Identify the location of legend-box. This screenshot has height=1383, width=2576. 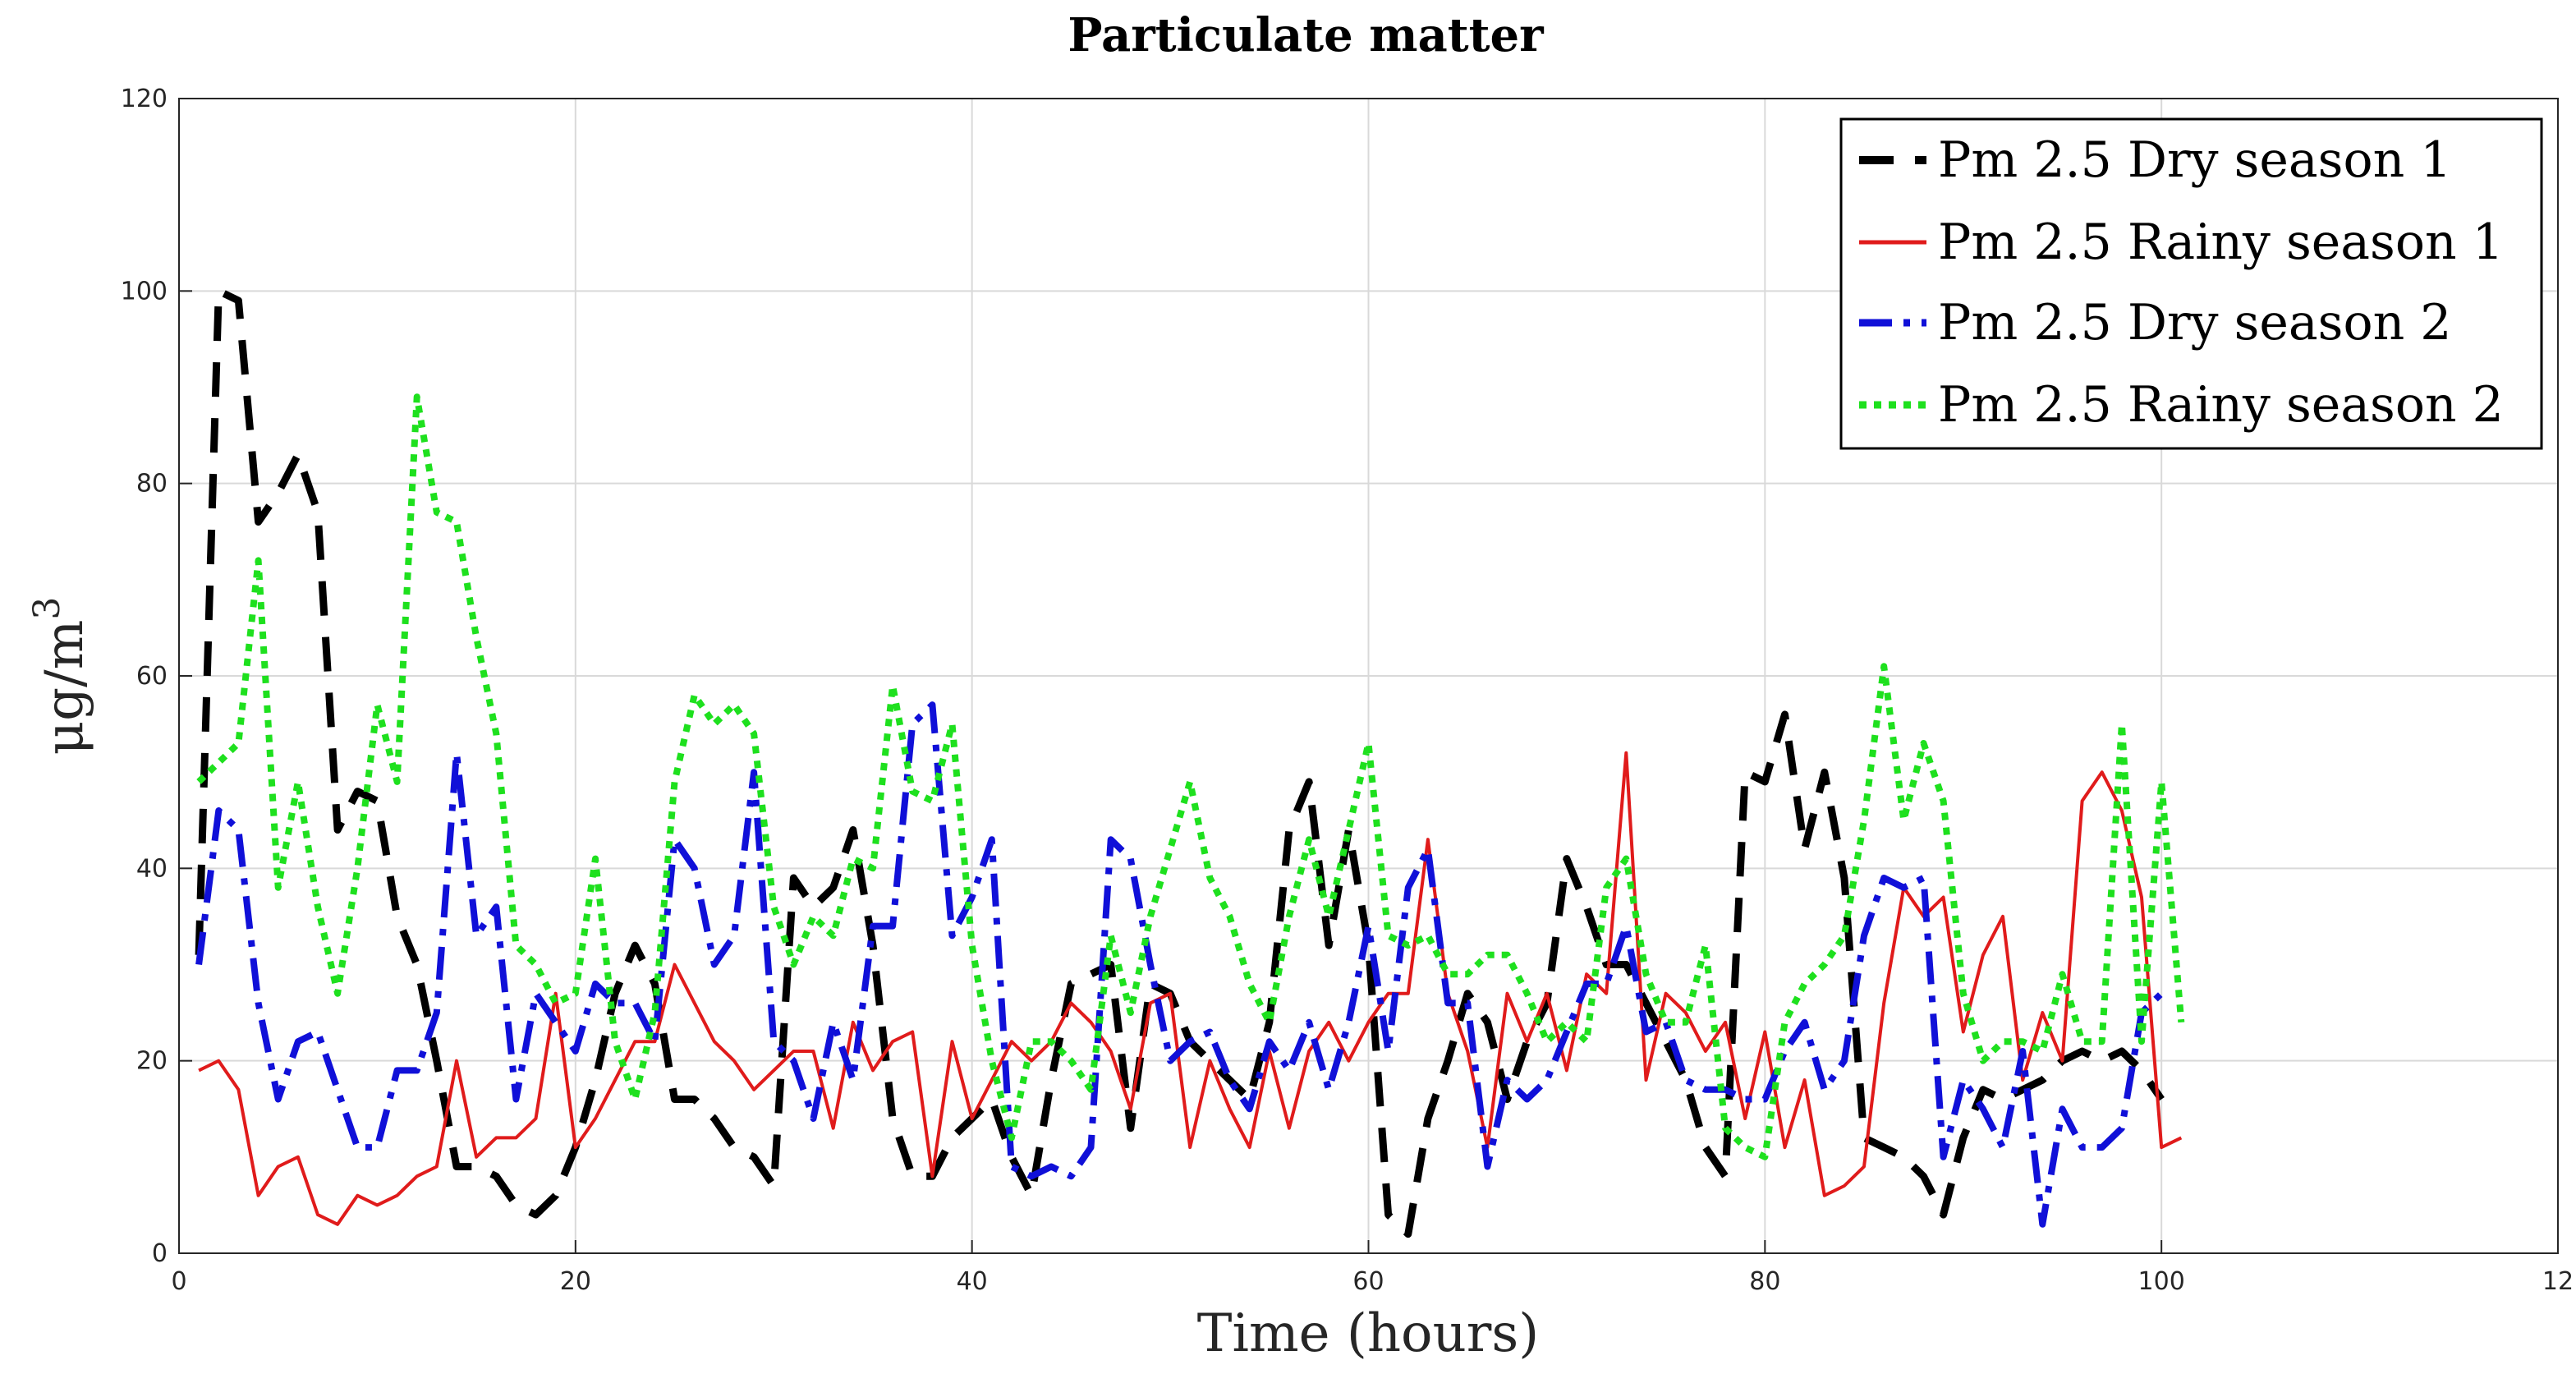
(2191, 283).